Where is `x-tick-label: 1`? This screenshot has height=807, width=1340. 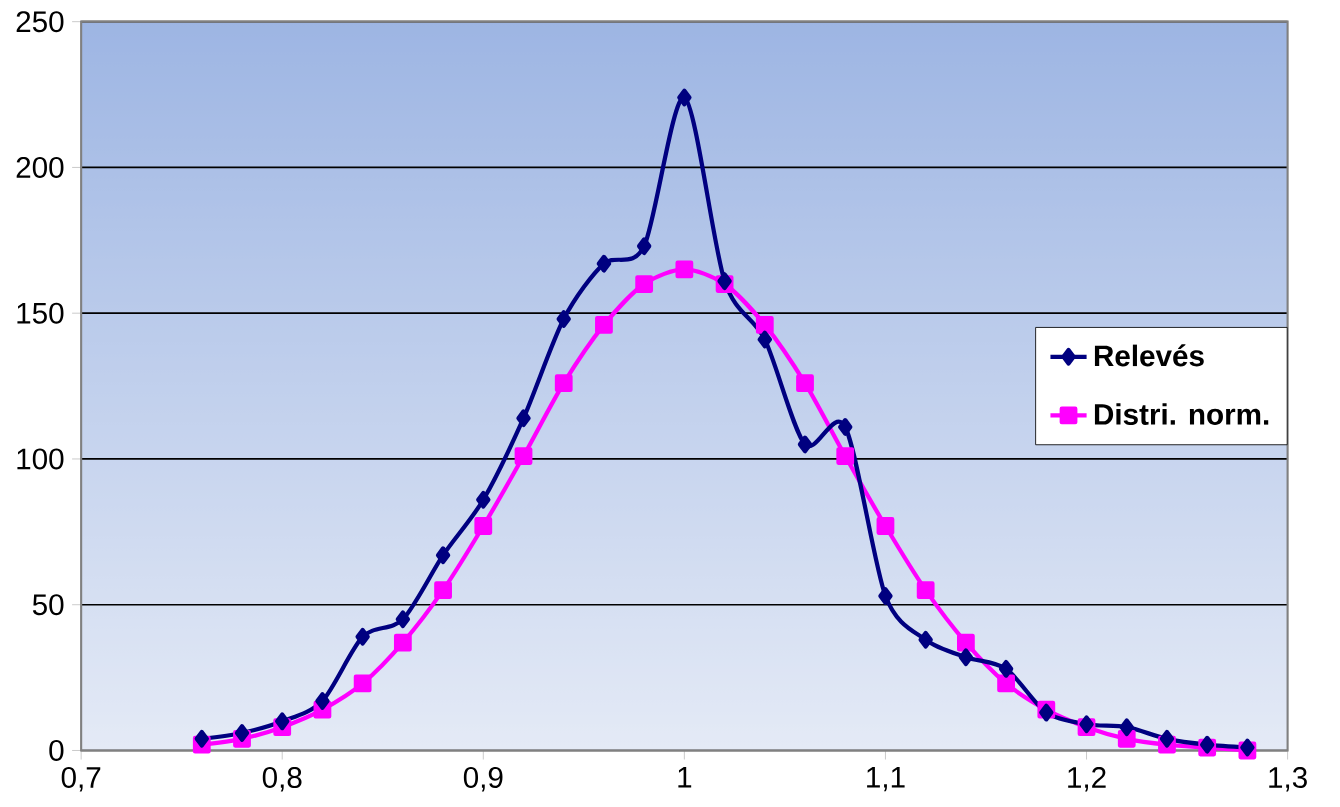 x-tick-label: 1 is located at coordinates (685, 777).